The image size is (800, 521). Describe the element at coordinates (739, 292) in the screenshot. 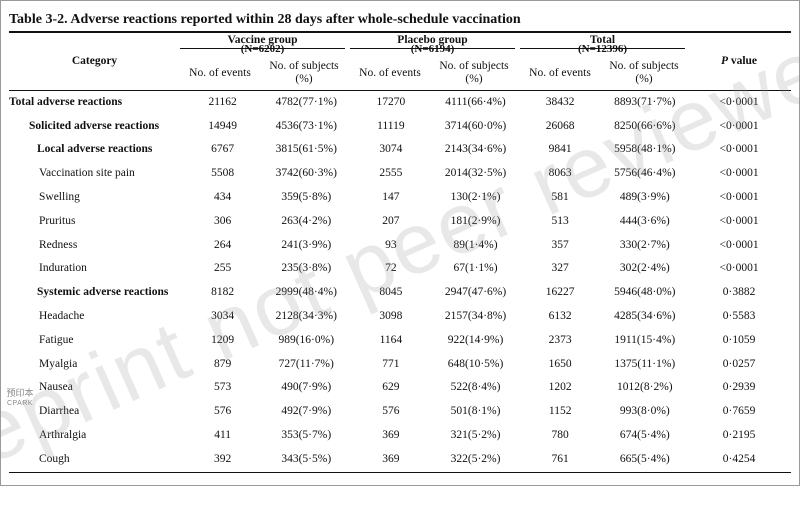

I see `cell-p-val: 0·3882` at that location.